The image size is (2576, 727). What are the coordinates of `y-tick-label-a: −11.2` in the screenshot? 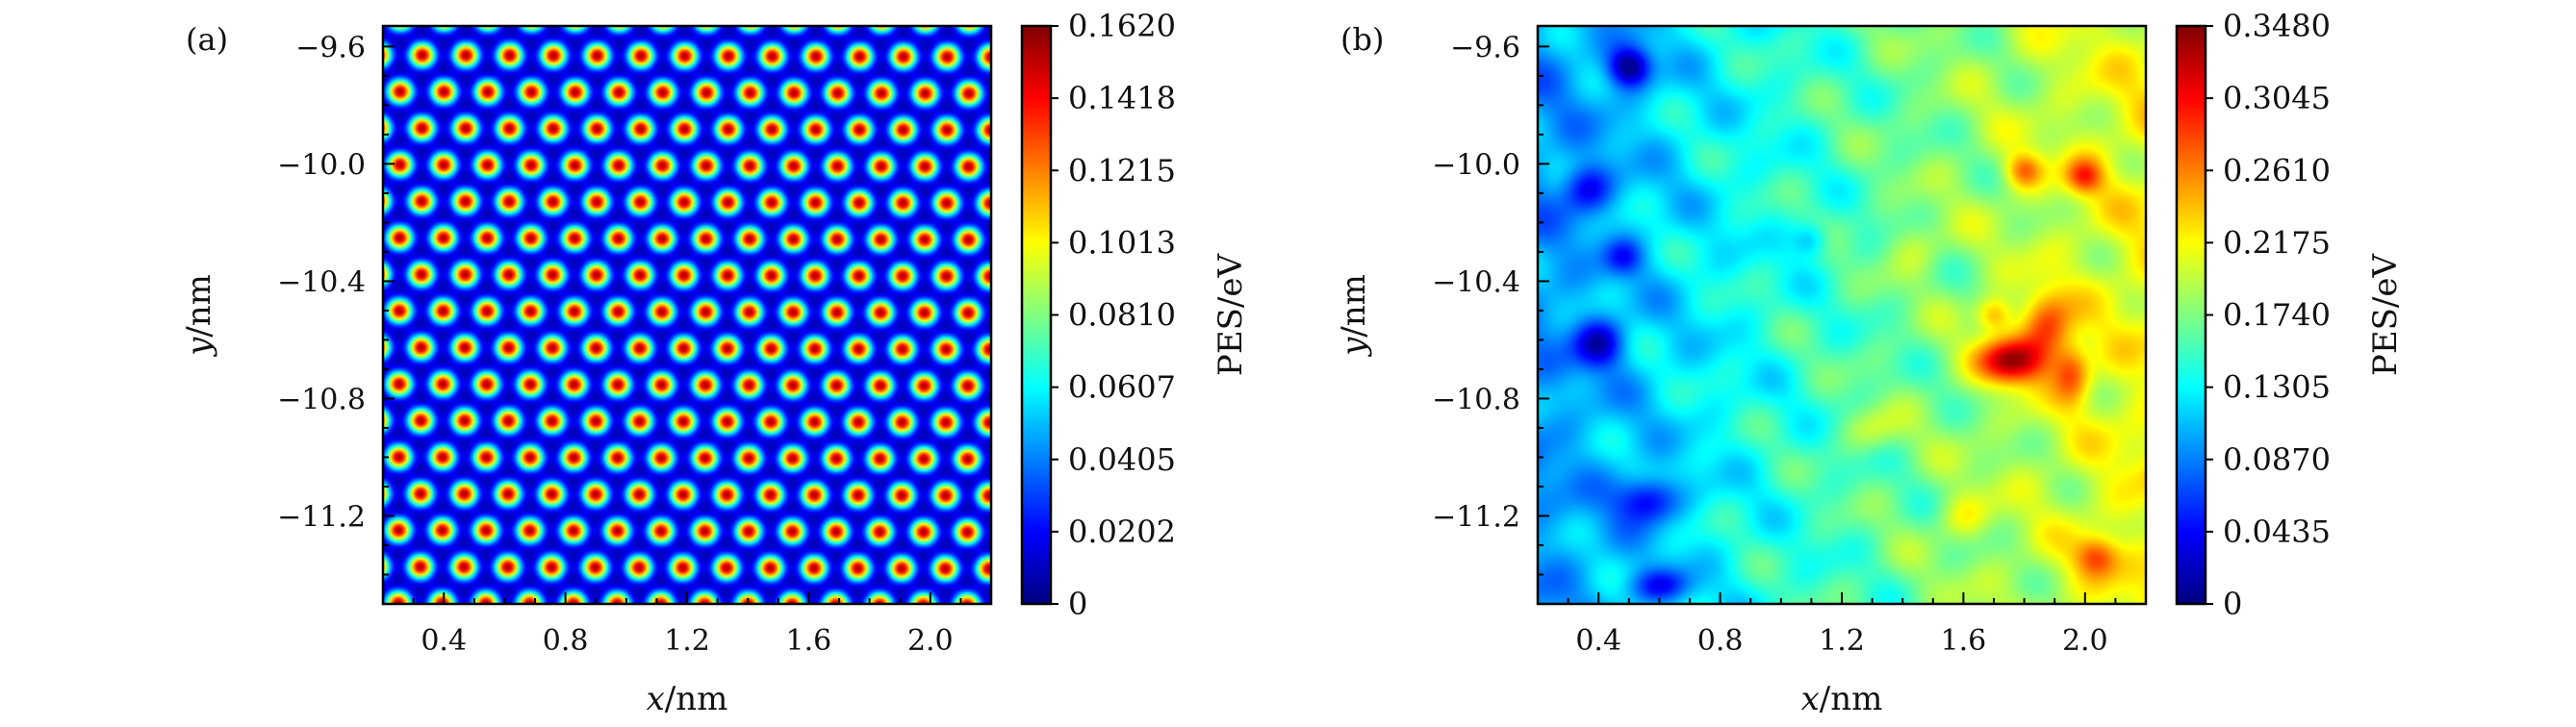 It's located at (321, 517).